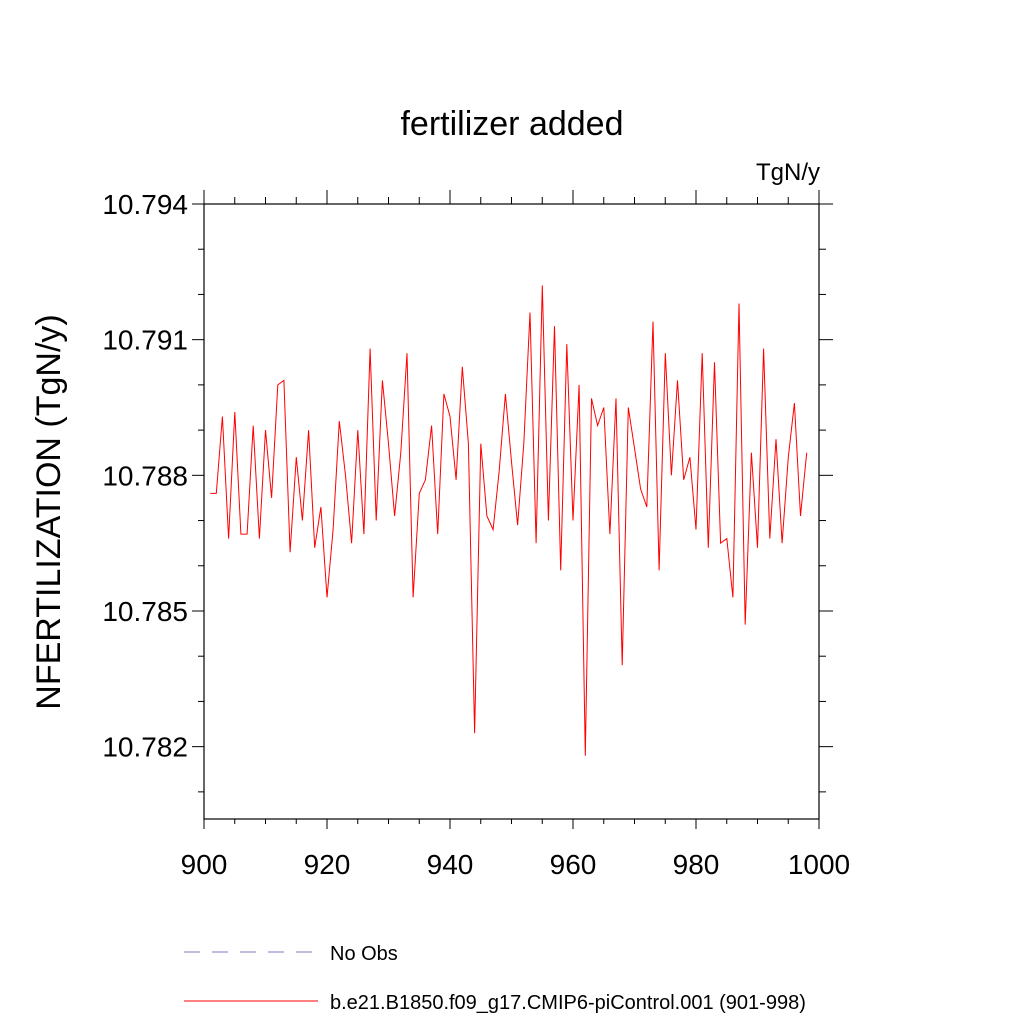 Image resolution: width=1024 pixels, height=1024 pixels. What do you see at coordinates (511, 124) in the screenshot?
I see `chart-title: fertilizer added` at bounding box center [511, 124].